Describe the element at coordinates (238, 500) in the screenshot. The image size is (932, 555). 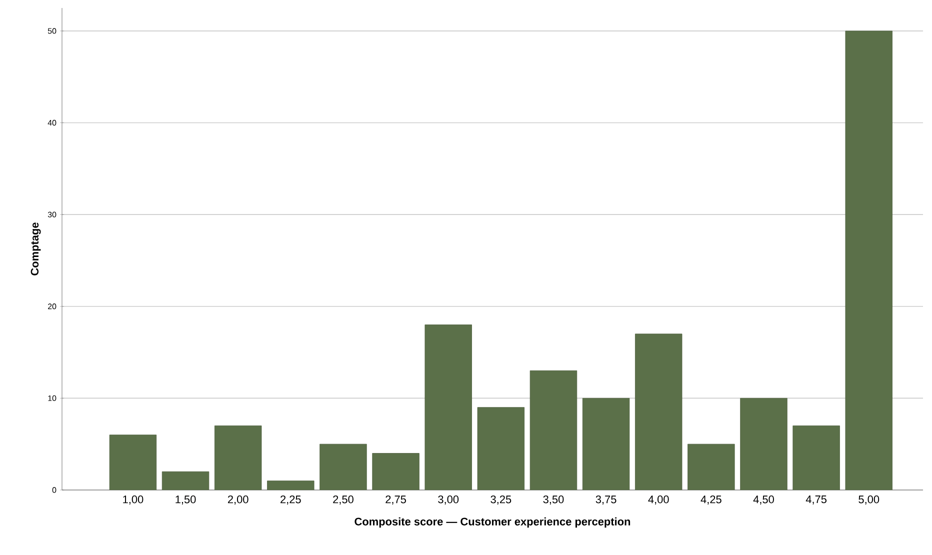
I see `x-tick-label: 2,00` at that location.